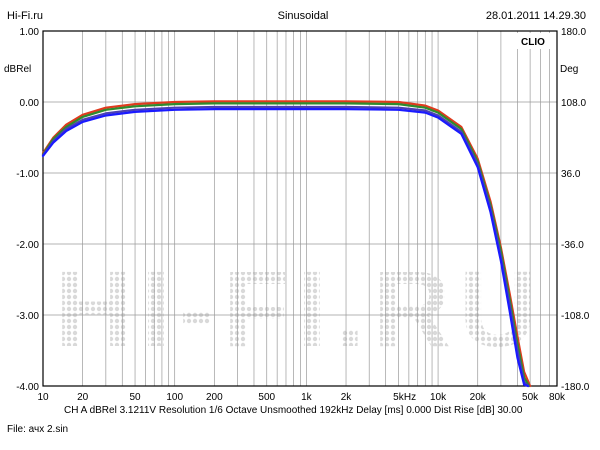  Describe the element at coordinates (573, 103) in the screenshot. I see `y2-tick-label: 108.0` at that location.